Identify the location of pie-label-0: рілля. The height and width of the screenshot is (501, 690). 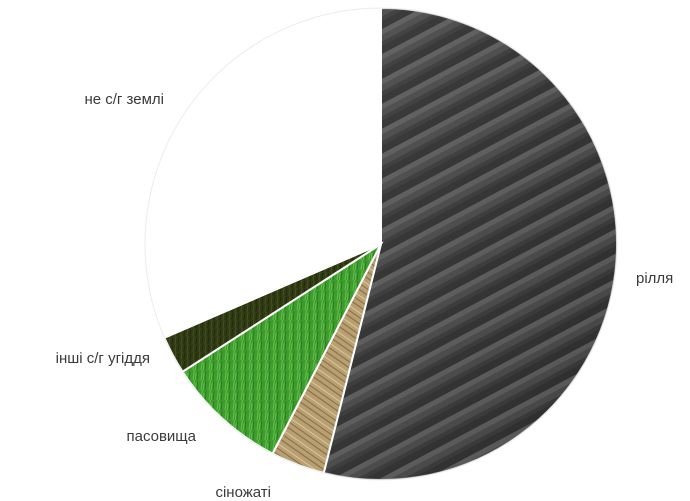
(654, 278).